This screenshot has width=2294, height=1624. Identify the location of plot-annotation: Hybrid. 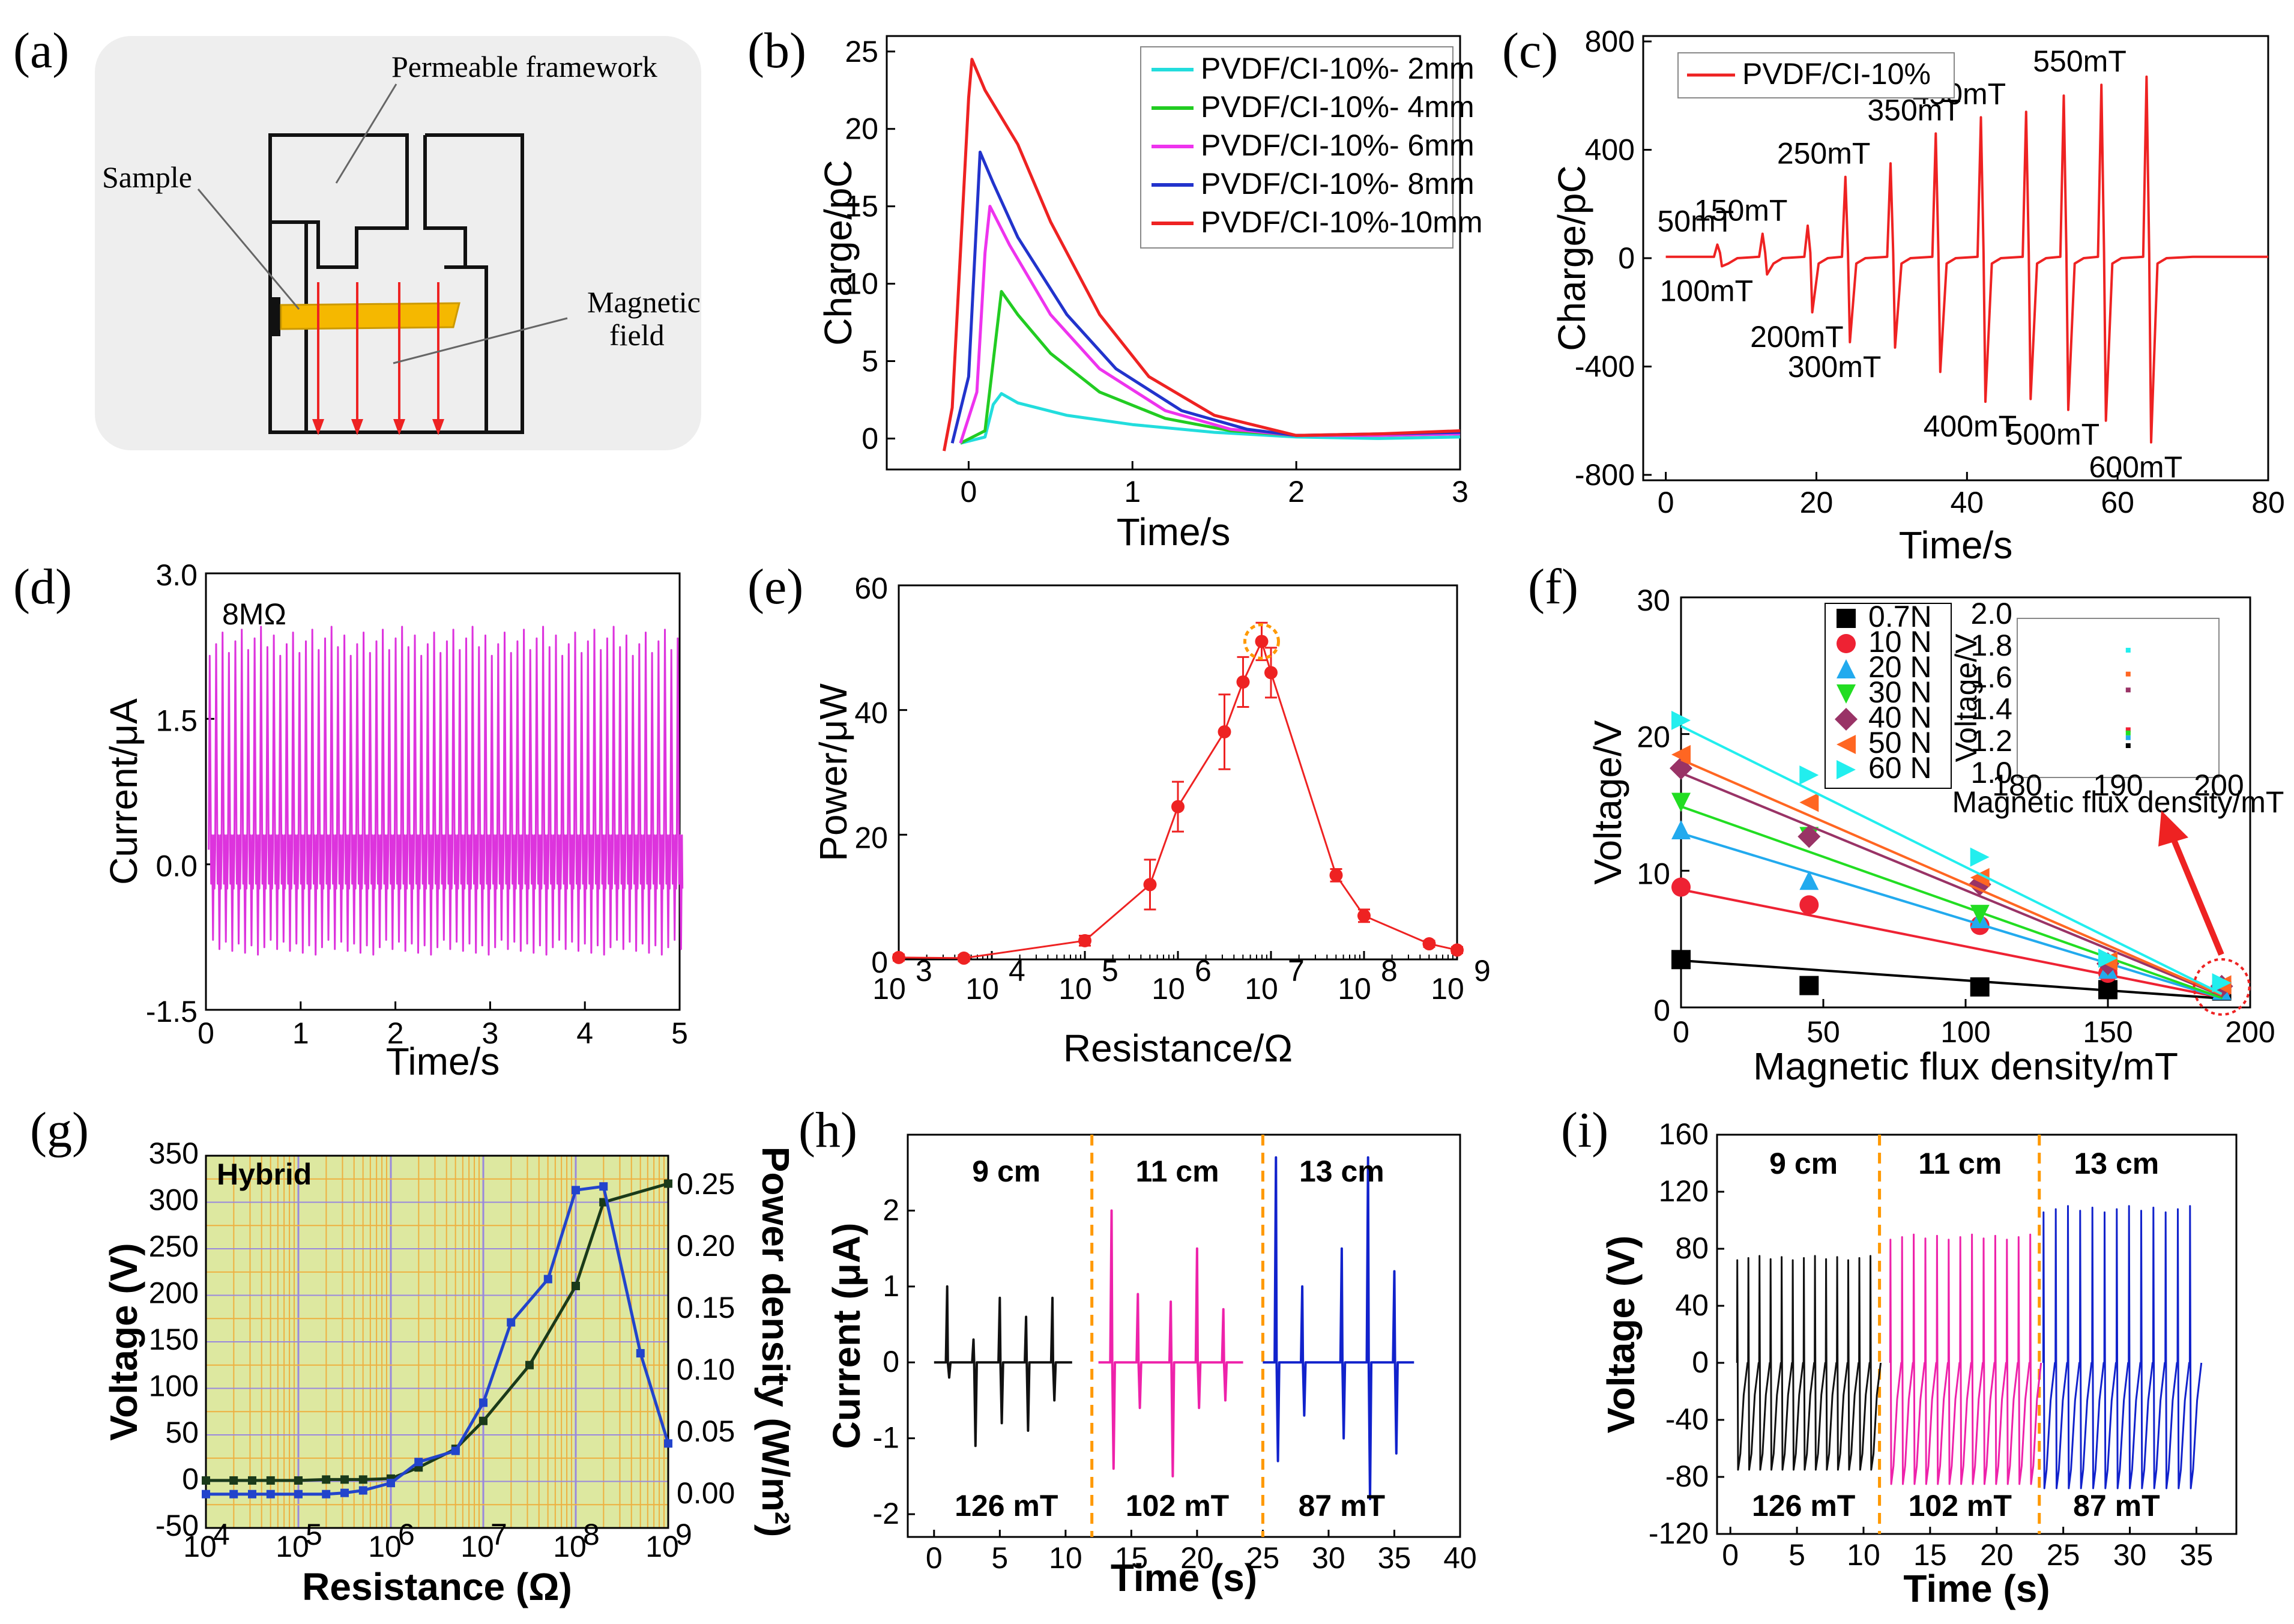
(264, 1174).